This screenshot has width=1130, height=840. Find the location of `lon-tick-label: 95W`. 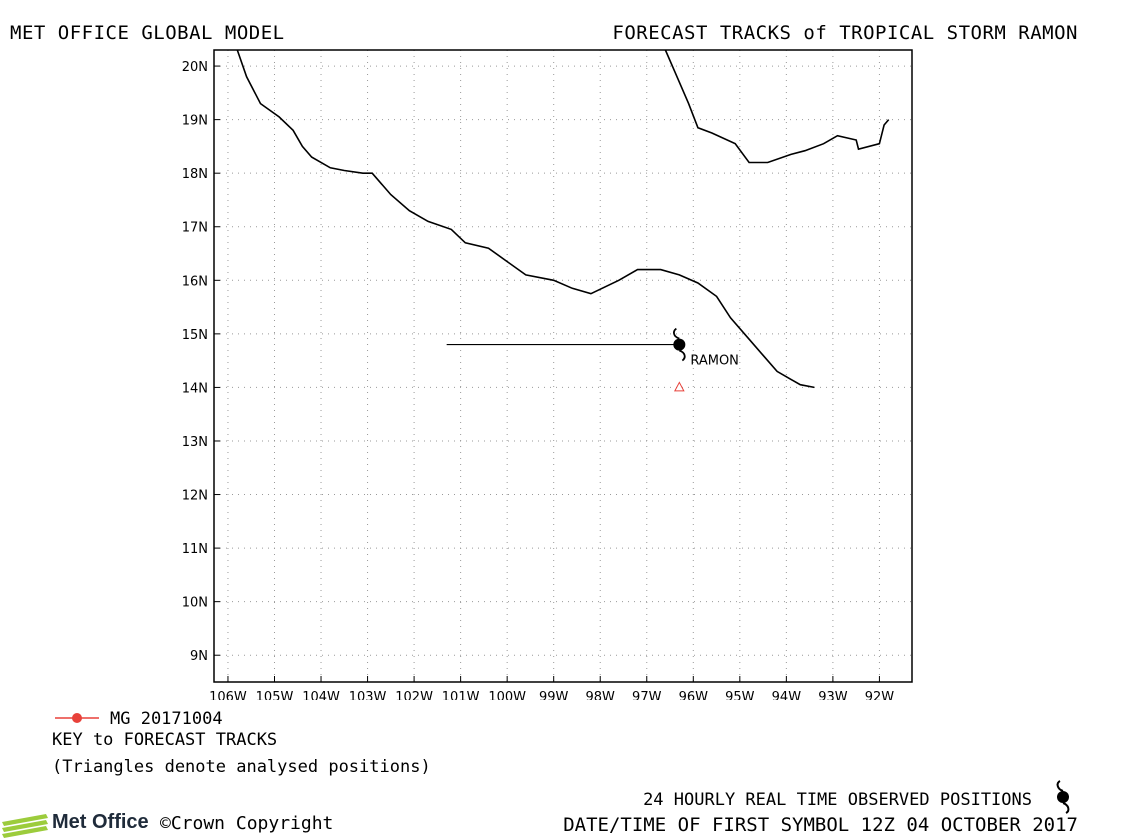

lon-tick-label: 95W is located at coordinates (740, 695).